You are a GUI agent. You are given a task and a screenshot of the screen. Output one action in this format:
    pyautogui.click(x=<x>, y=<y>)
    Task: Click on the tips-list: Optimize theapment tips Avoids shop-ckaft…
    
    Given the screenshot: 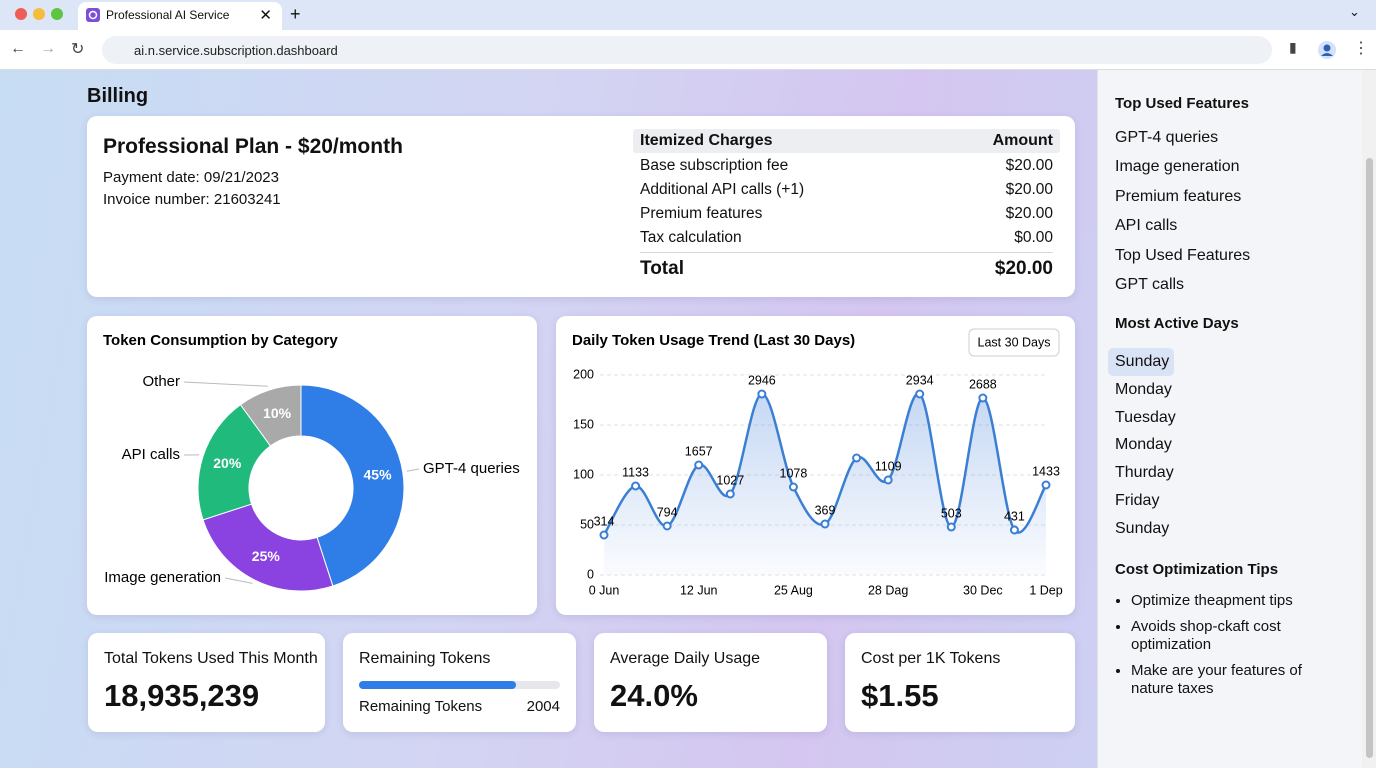 What is the action you would take?
    pyautogui.click(x=1213, y=649)
    